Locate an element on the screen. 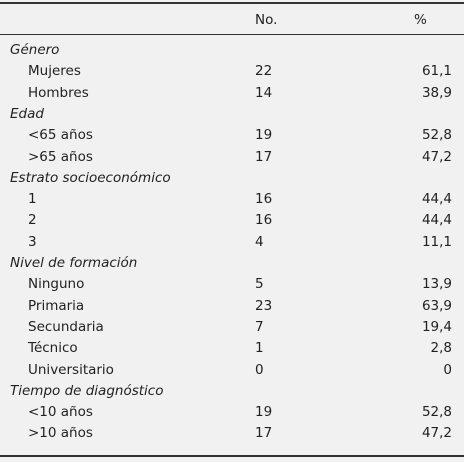 Image resolution: width=464 pixels, height=462 pixels. header-pct: % is located at coordinates (420, 20).